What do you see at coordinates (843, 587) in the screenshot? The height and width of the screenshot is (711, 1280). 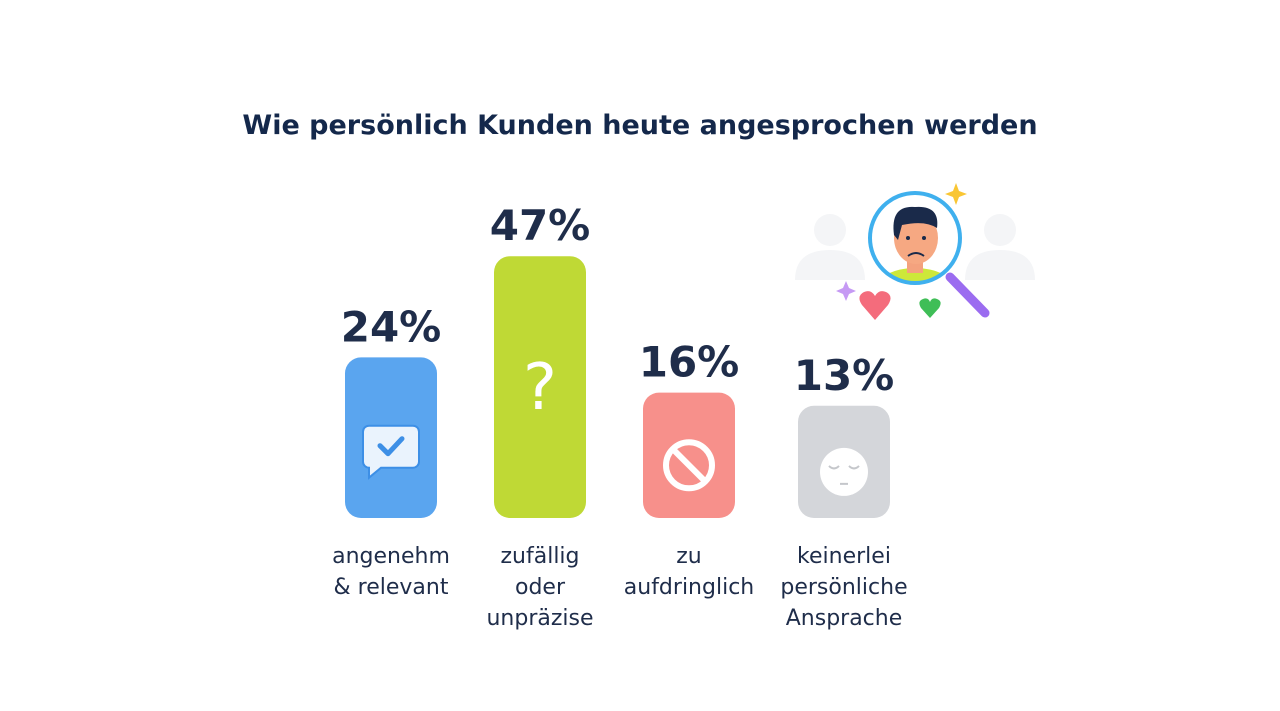 I see `category-label: persönliche` at bounding box center [843, 587].